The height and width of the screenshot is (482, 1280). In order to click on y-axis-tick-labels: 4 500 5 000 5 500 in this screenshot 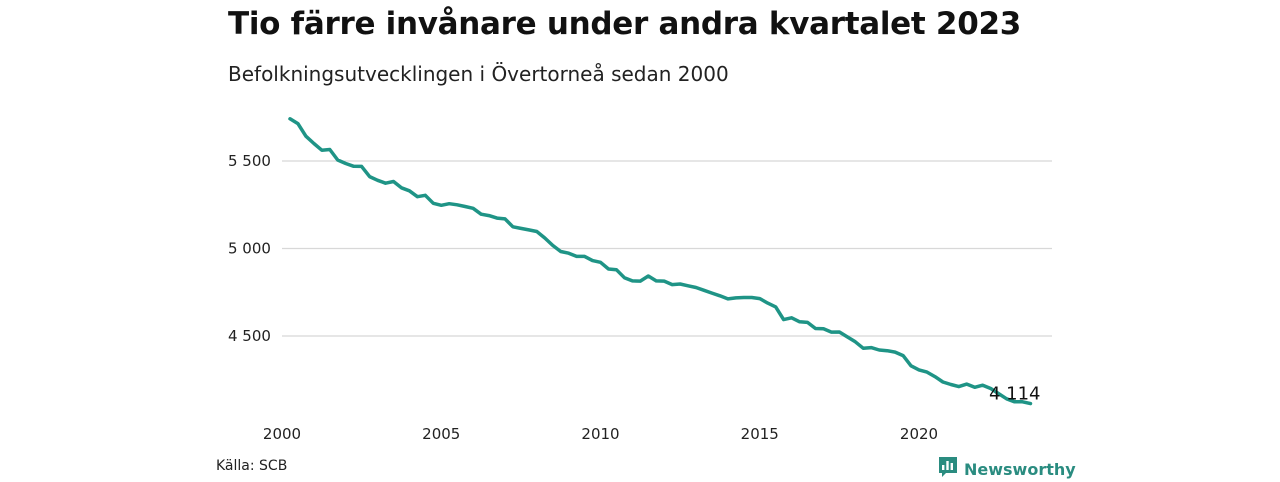, I will do `click(249, 248)`.